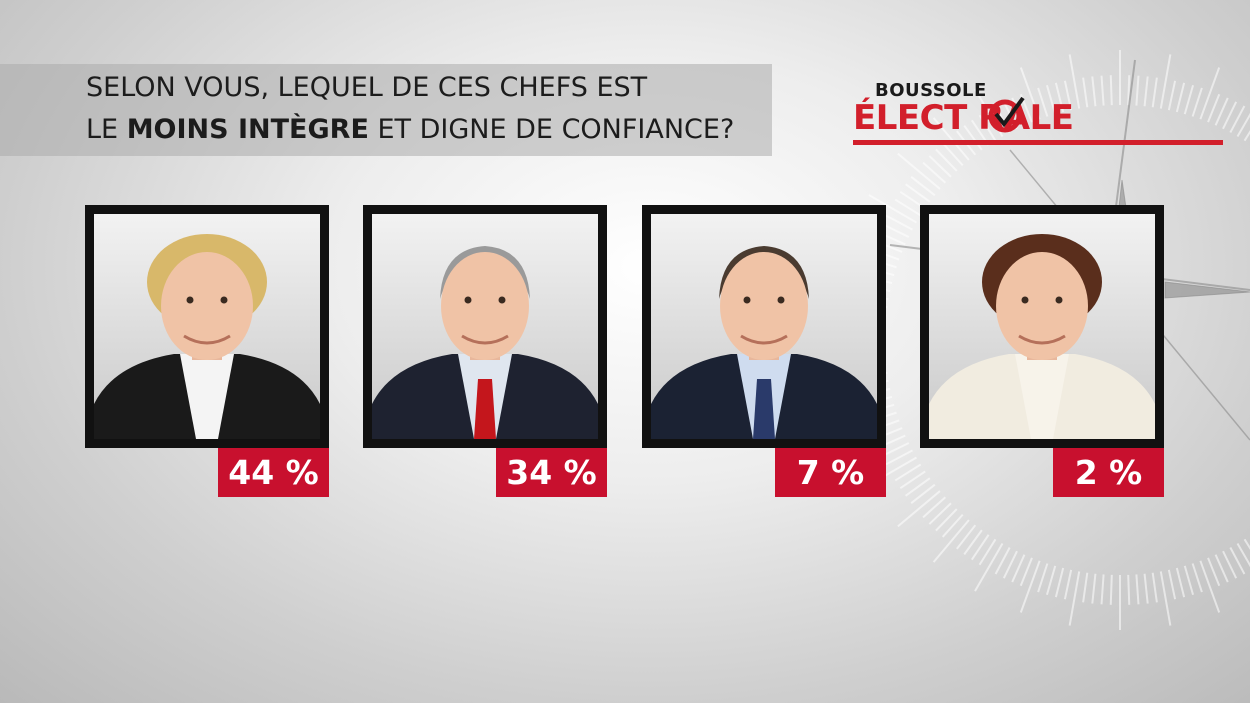 Image resolution: width=1250 pixels, height=703 pixels. What do you see at coordinates (551, 472) in the screenshot?
I see `percent-label: 34 %` at bounding box center [551, 472].